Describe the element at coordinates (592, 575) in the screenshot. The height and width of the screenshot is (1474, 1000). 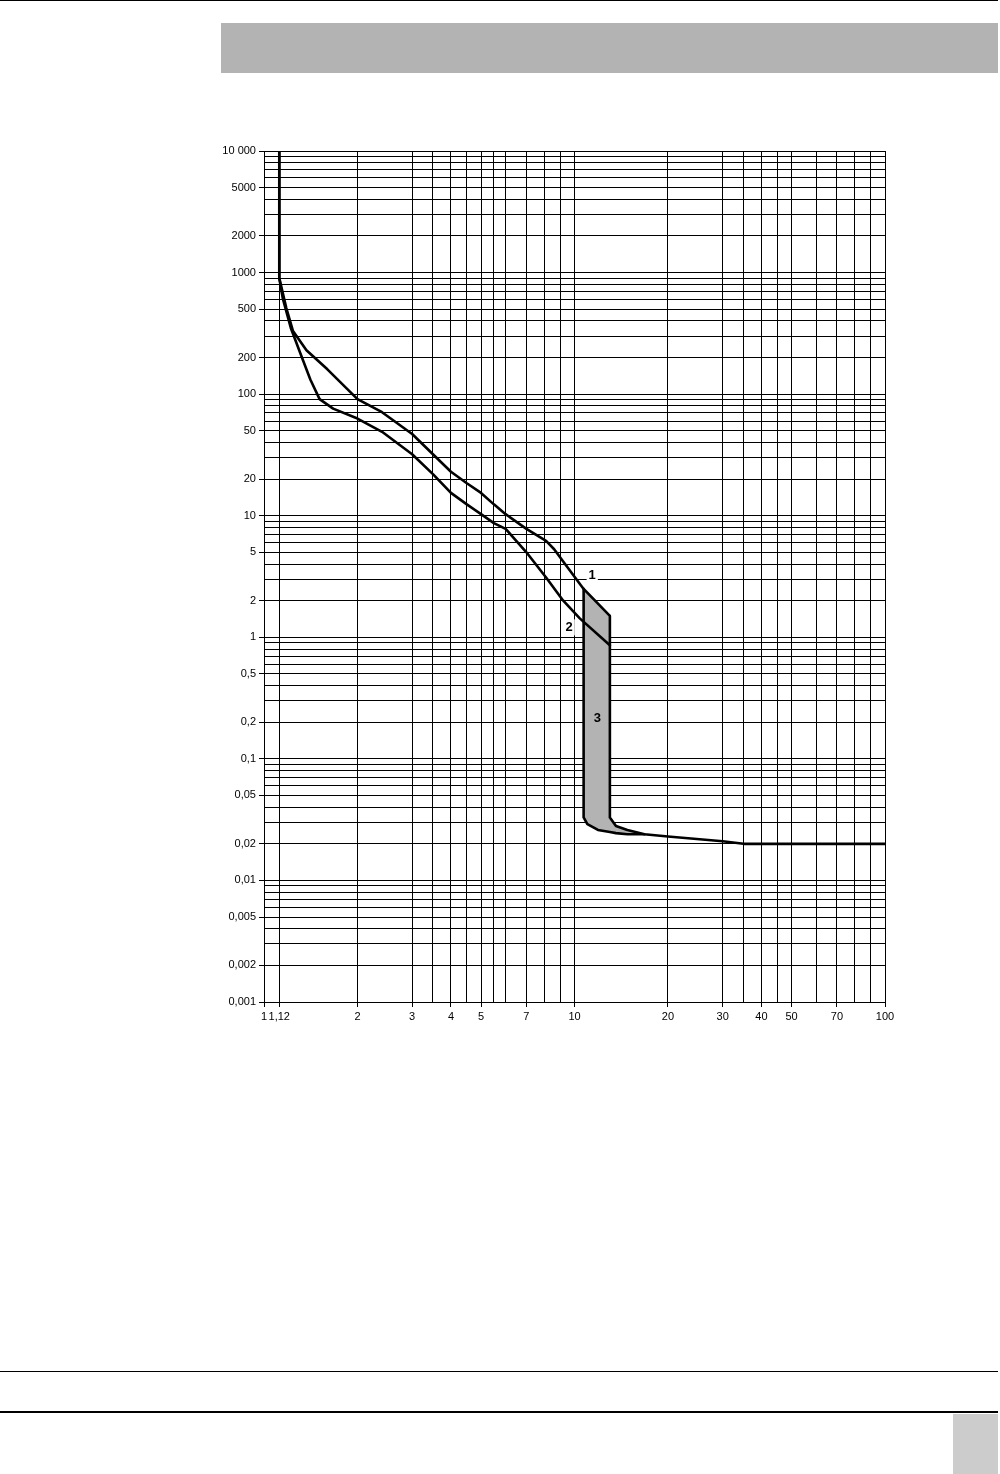
I see `series-label: 1` at that location.